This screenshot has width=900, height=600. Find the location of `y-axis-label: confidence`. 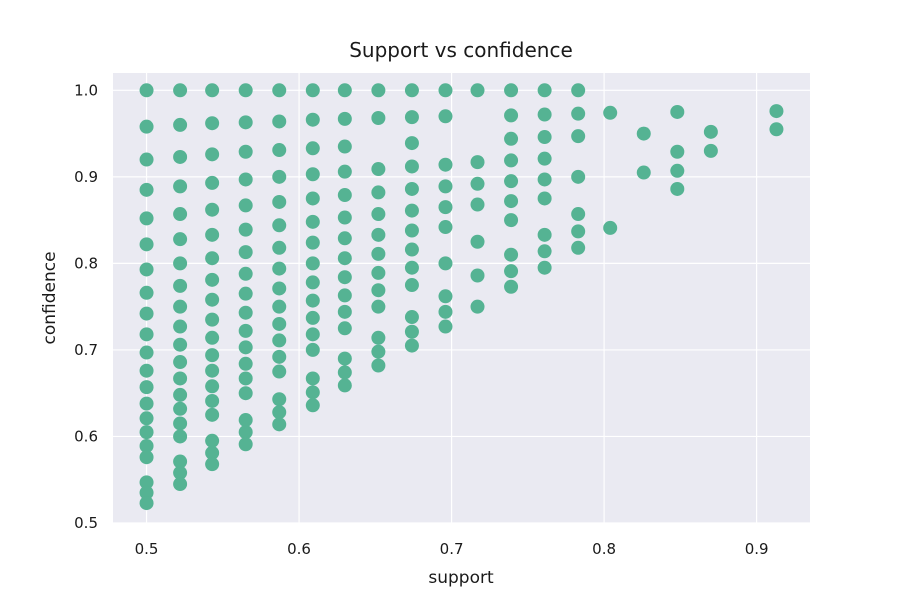

y-axis-label: confidence is located at coordinates (50, 297).